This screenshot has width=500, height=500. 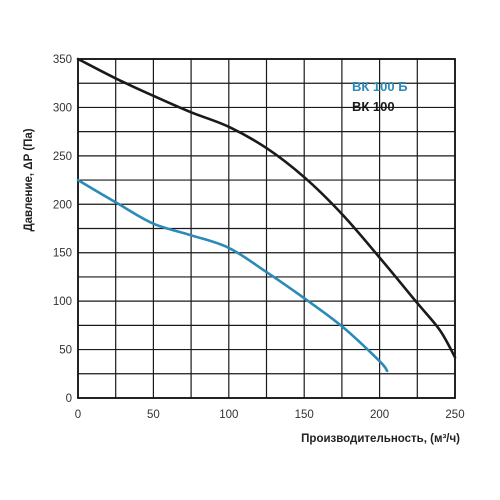 I want to click on legend-entry: ВК 100 Б, so click(x=380, y=86).